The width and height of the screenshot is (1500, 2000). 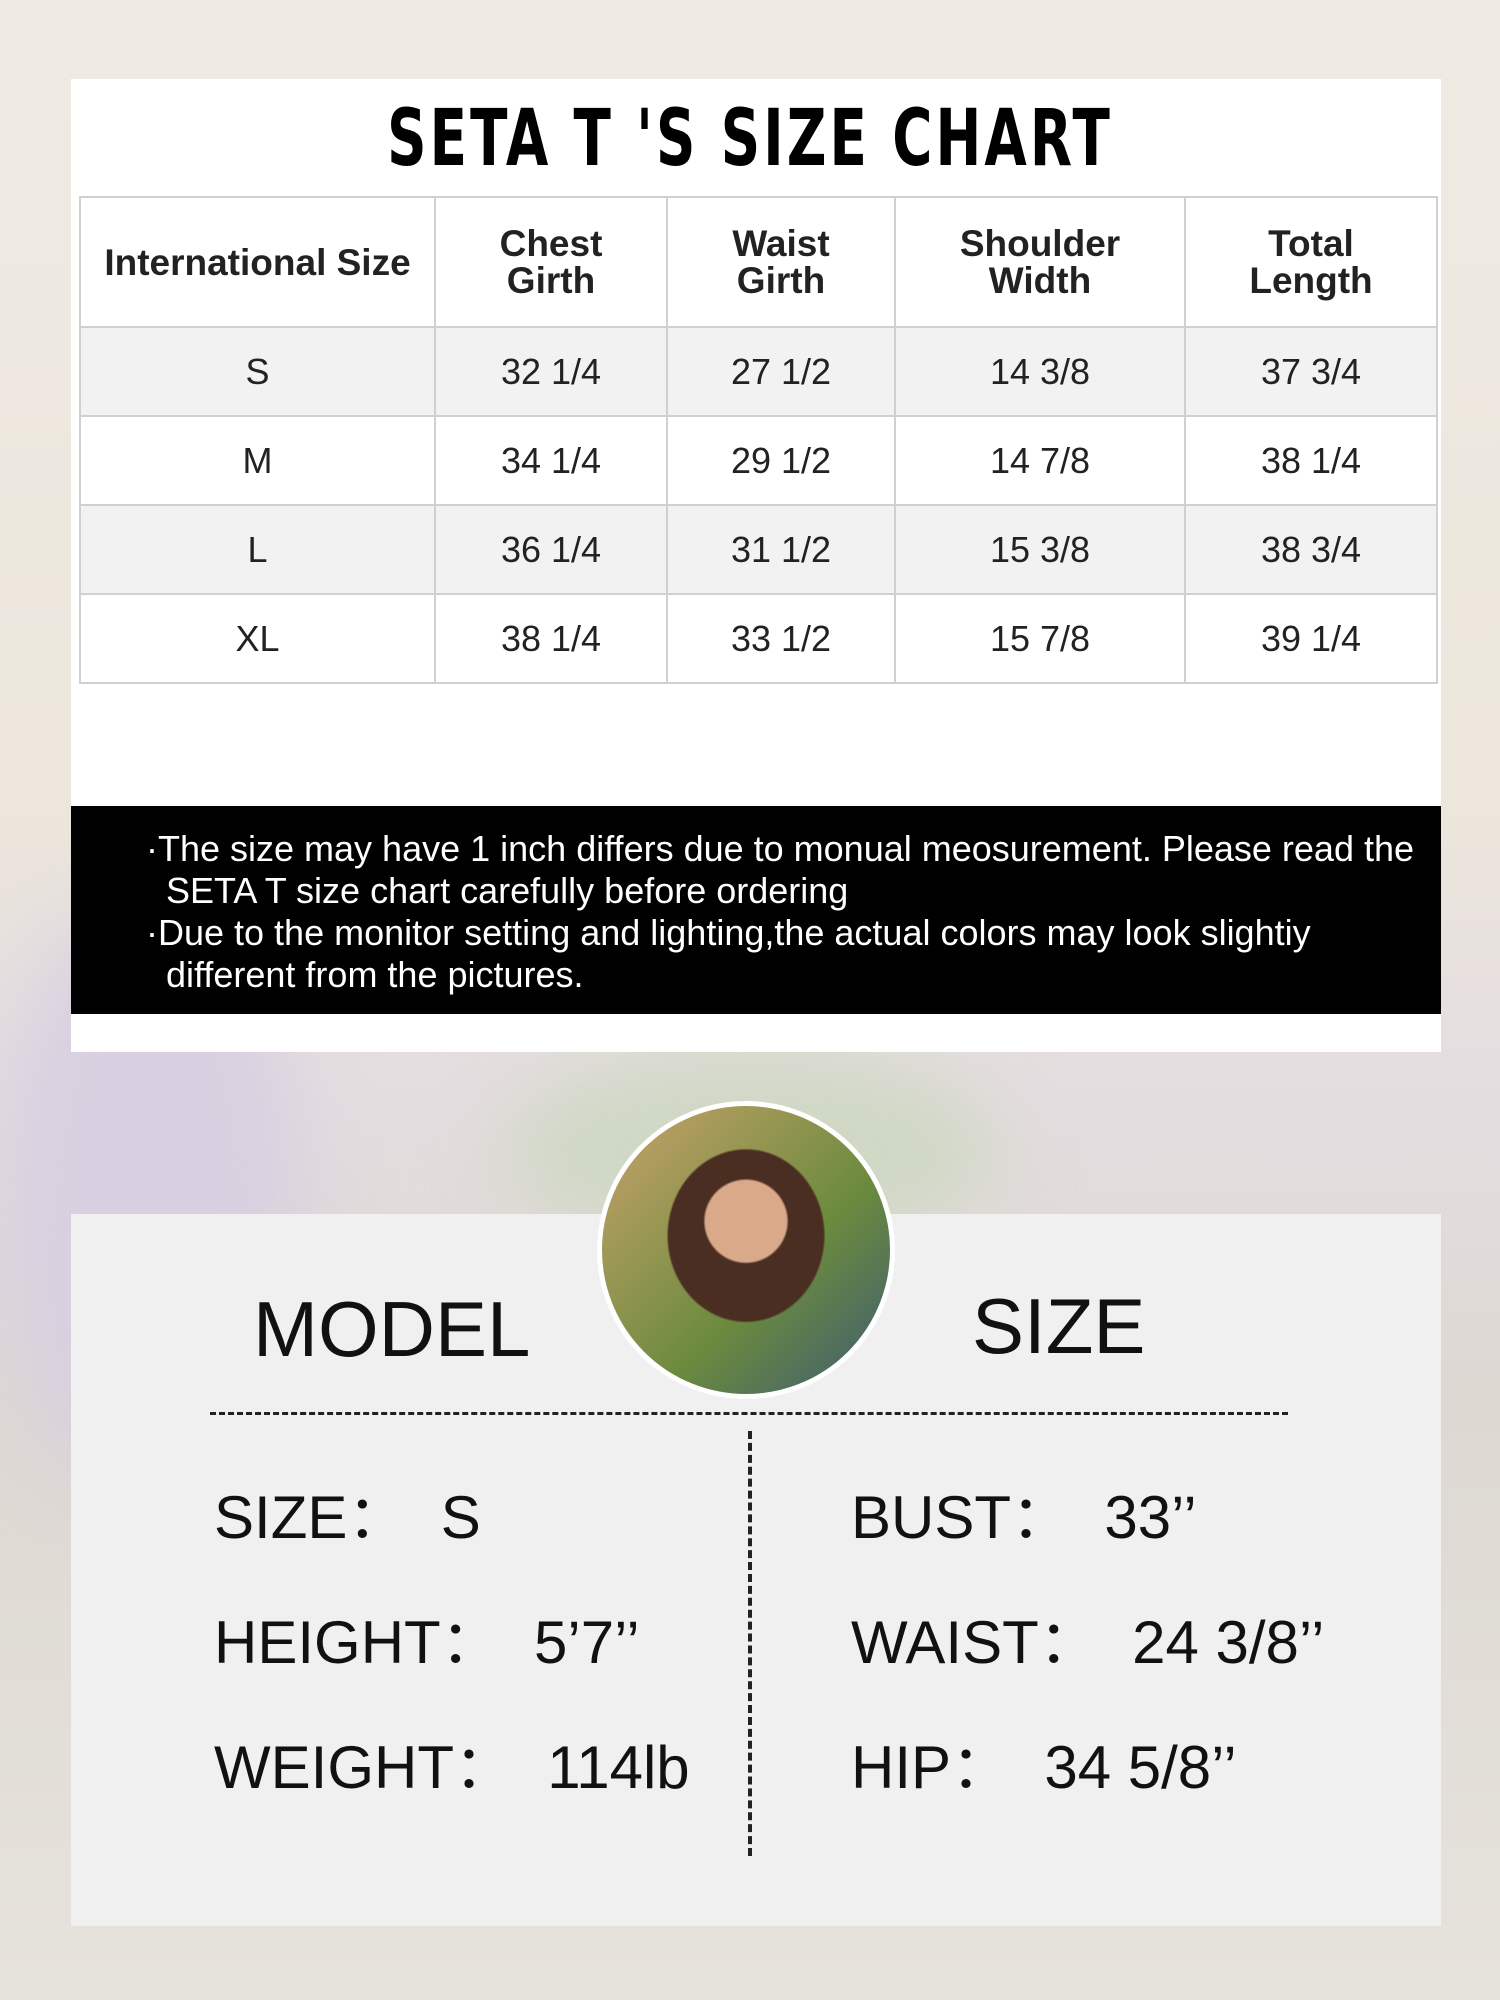 What do you see at coordinates (1040, 638) in the screenshot?
I see `cell: 15 7/8` at bounding box center [1040, 638].